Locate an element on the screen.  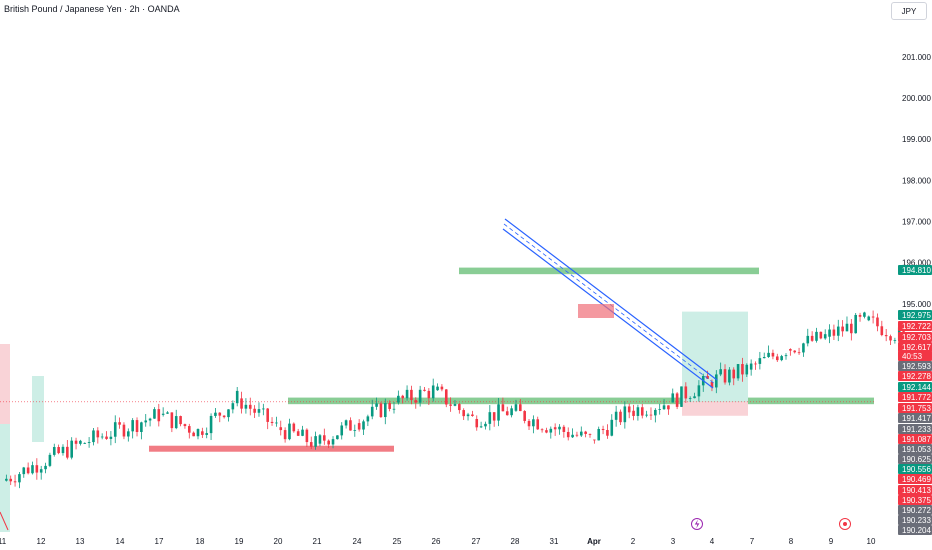
event-markers is located at coordinates (771, 524).